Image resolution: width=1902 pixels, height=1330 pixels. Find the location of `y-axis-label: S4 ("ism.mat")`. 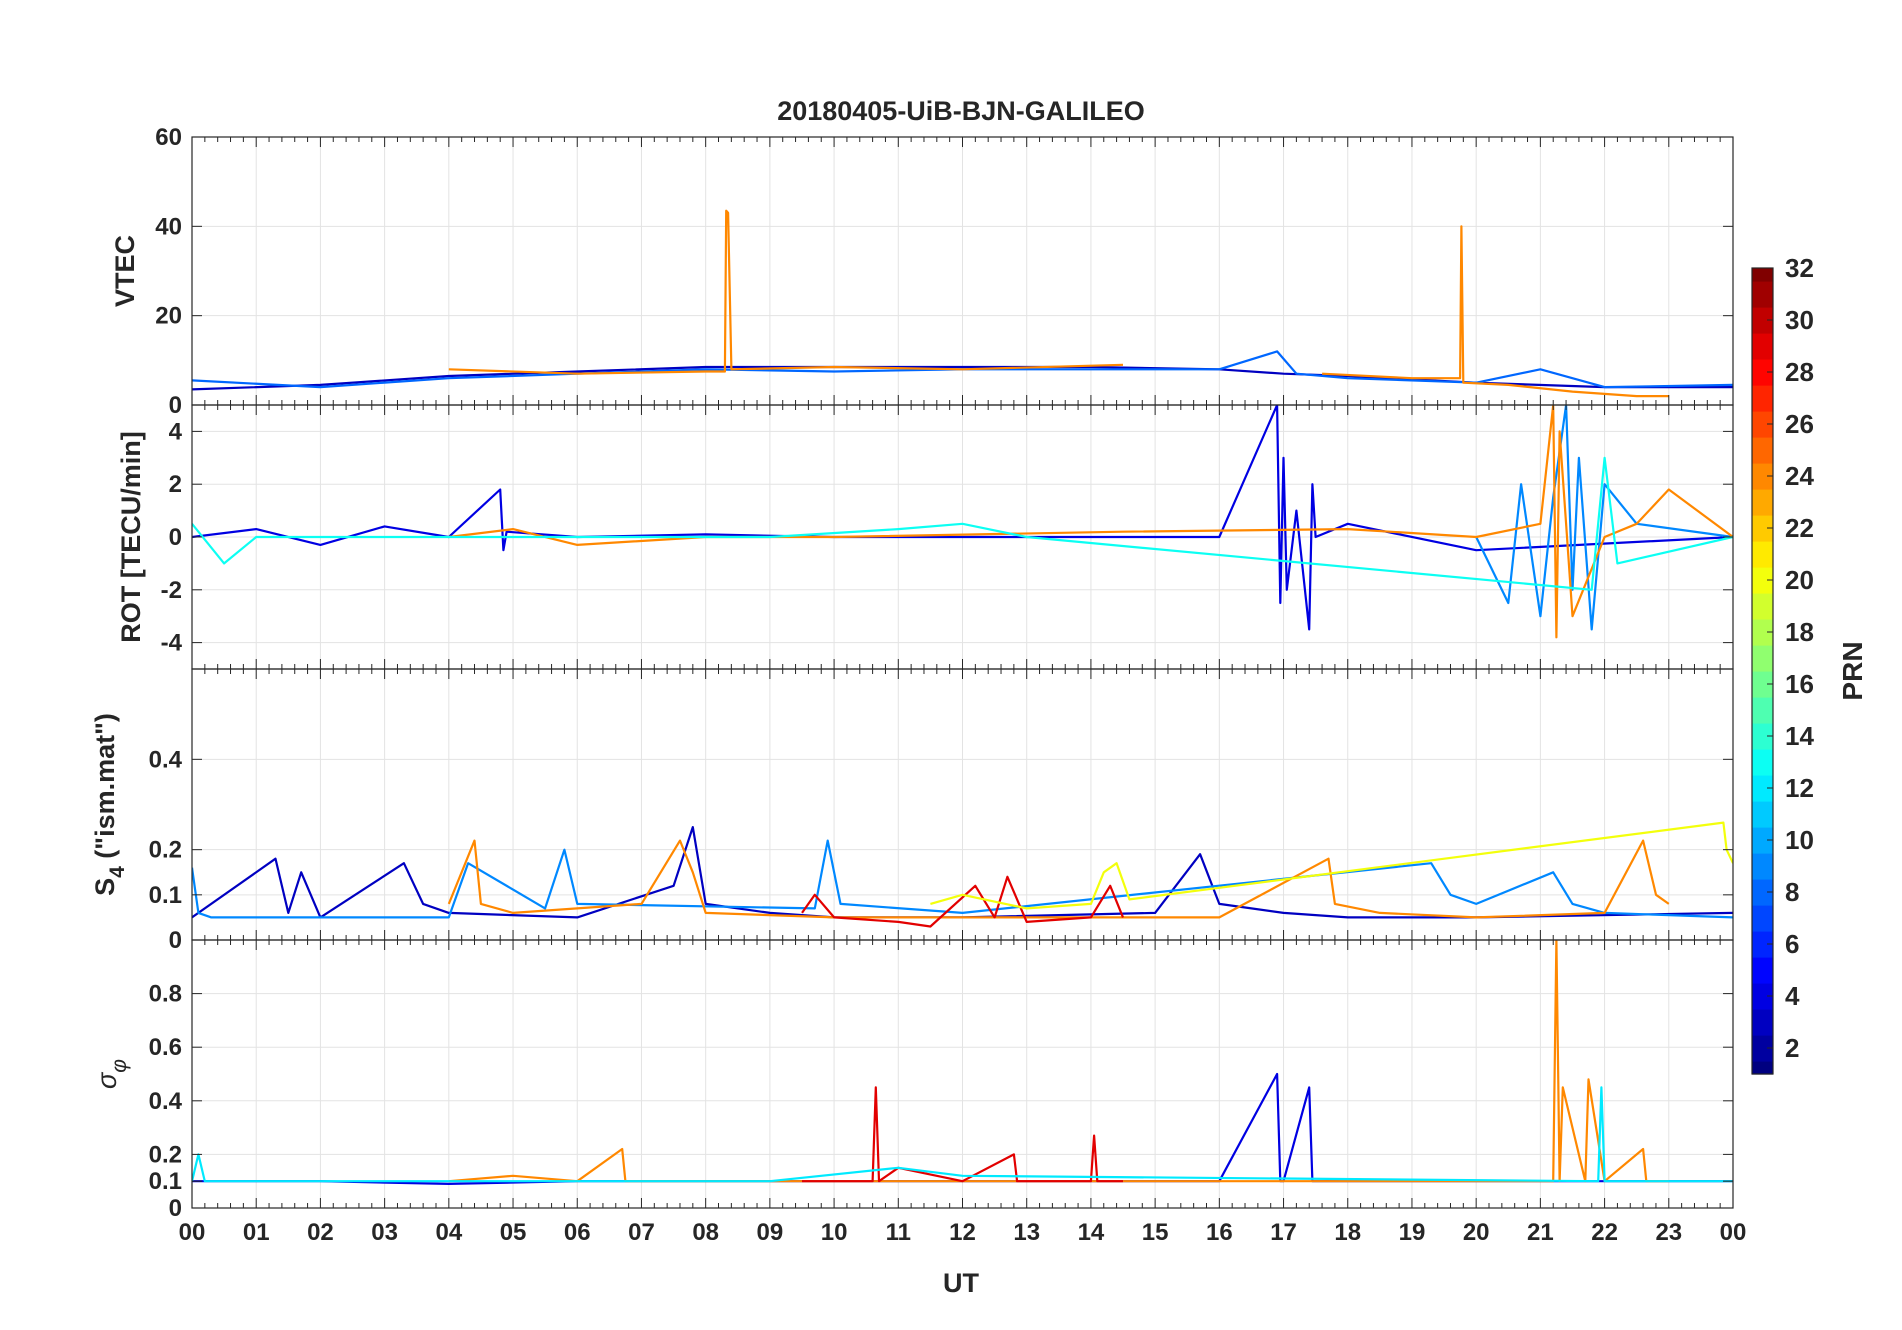

y-axis-label: S4 ("ism.mat") is located at coordinates (109, 804).